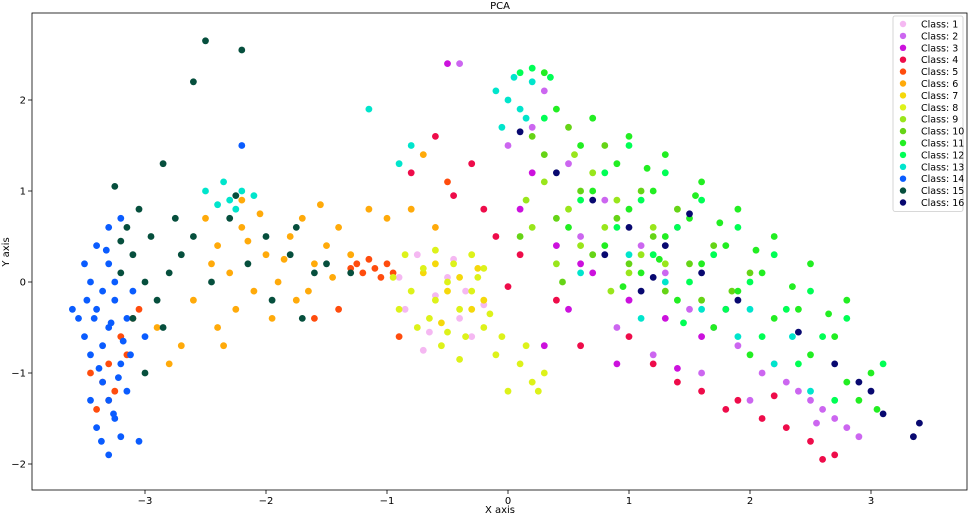 The height and width of the screenshot is (516, 970). What do you see at coordinates (871, 501) in the screenshot?
I see `x-tick-label: 3` at bounding box center [871, 501].